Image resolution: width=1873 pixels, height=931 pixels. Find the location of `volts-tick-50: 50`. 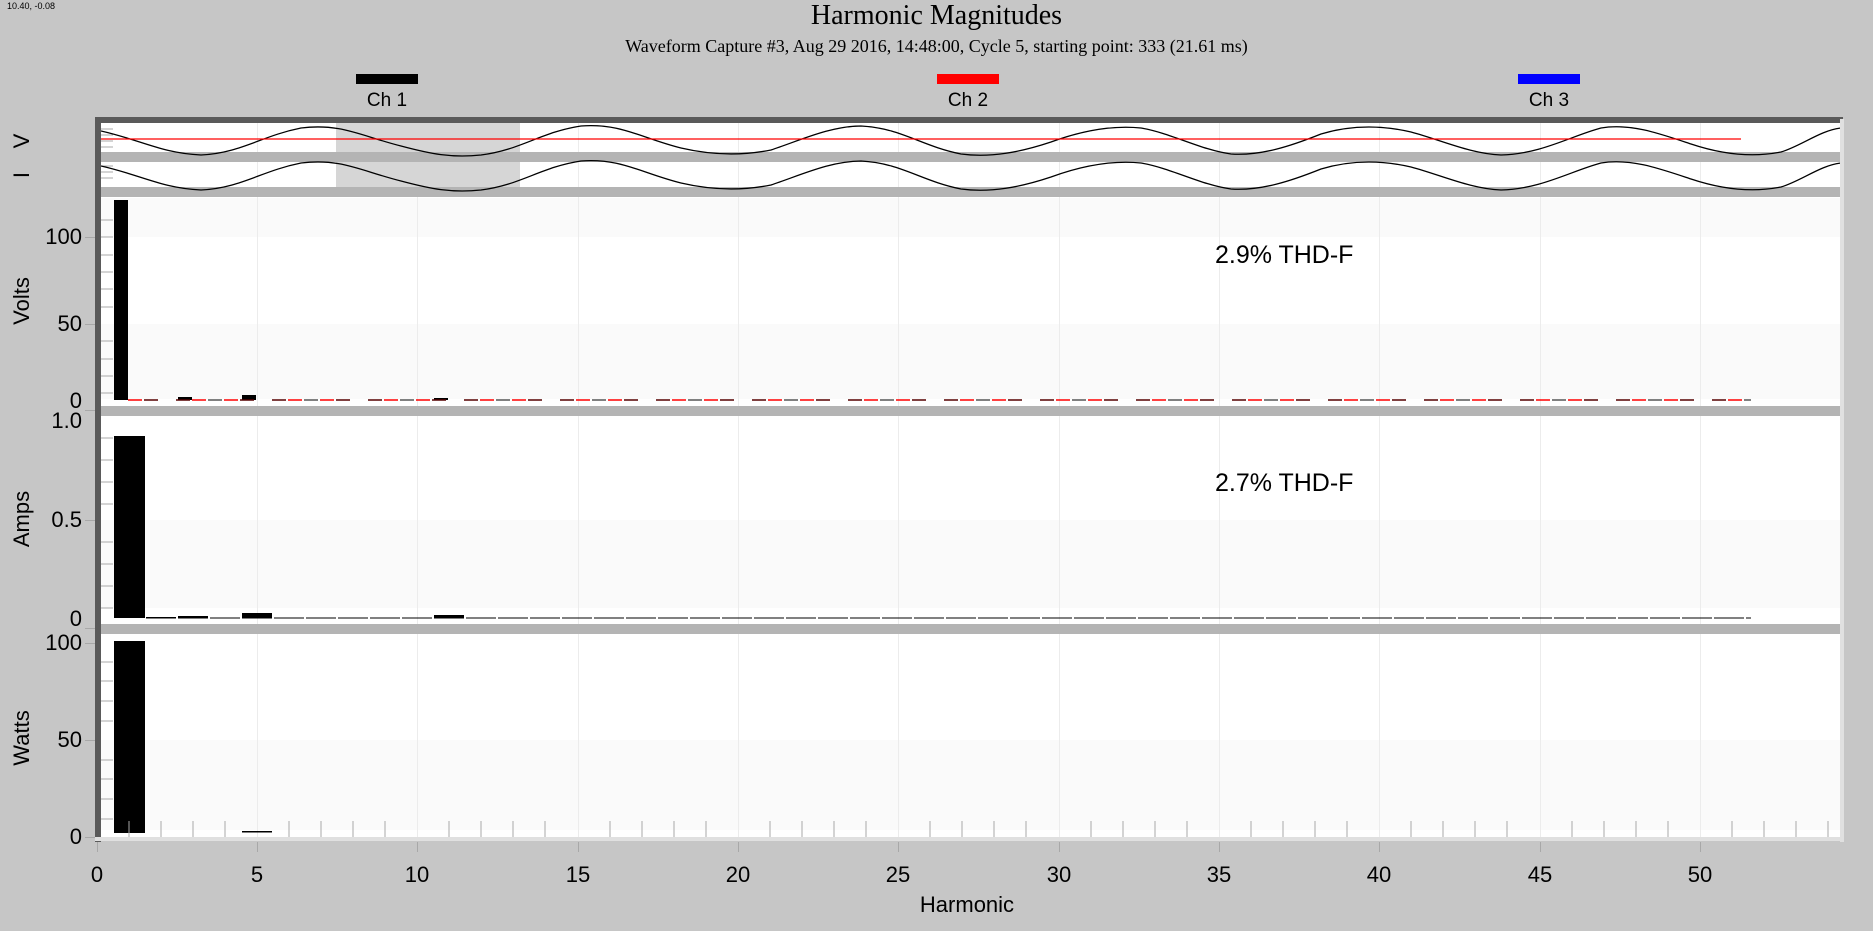

volts-tick-50: 50 is located at coordinates (69, 323).